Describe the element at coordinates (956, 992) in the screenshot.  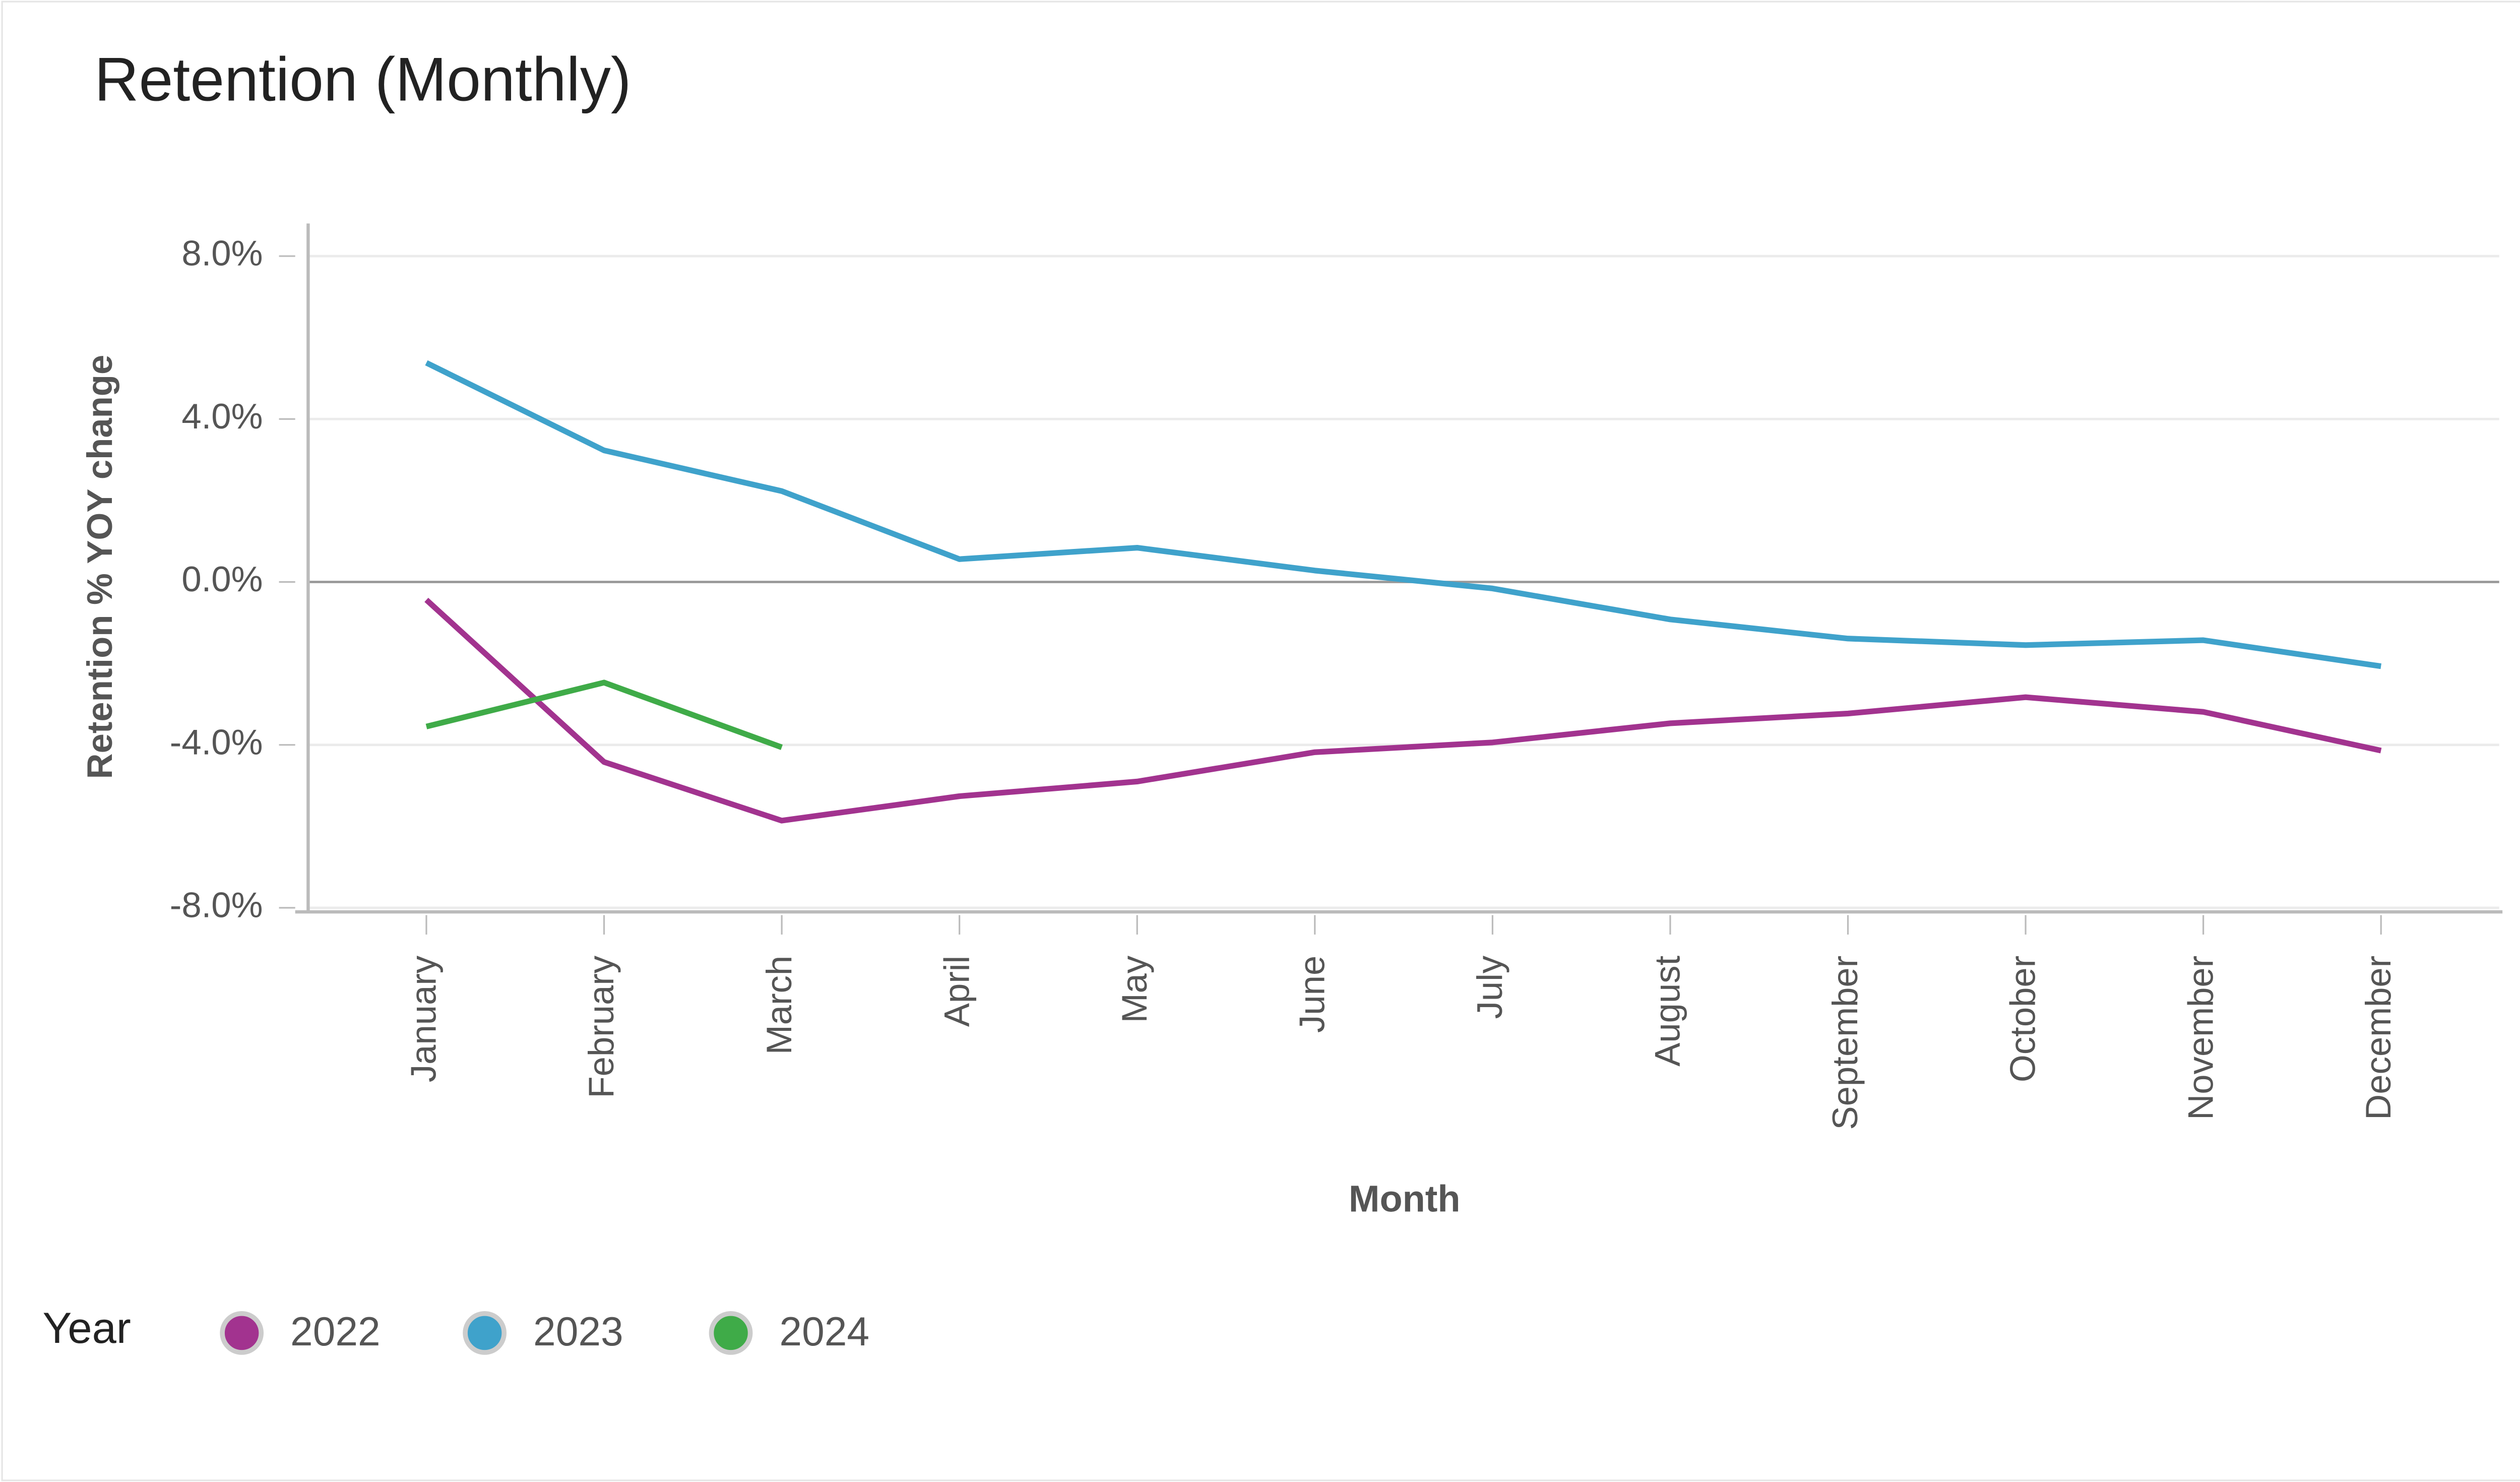
I see `x-tick-label: April` at that location.